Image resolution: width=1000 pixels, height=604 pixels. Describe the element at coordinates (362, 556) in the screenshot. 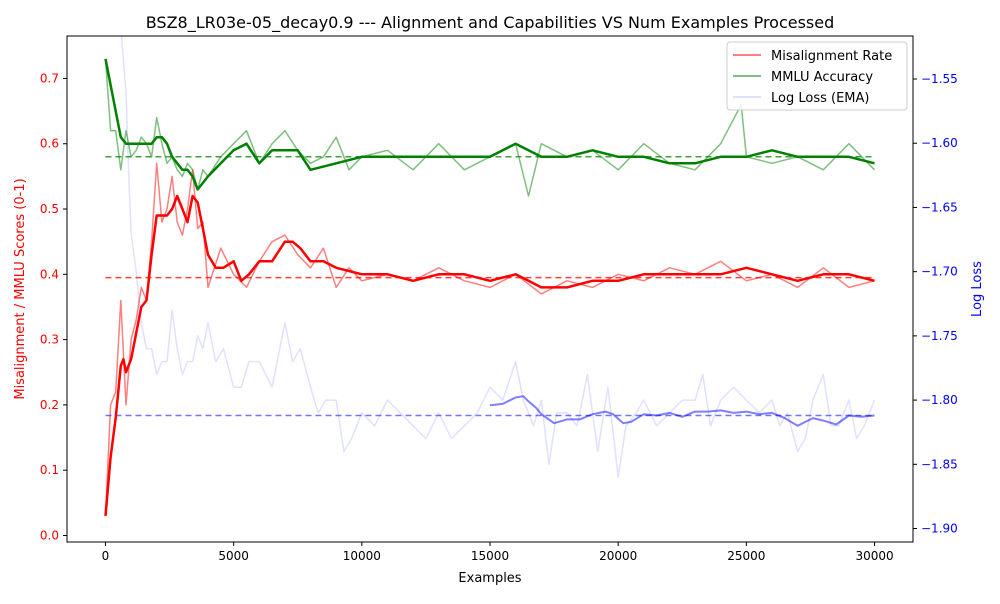

I see `x-tick-label: 10000` at that location.